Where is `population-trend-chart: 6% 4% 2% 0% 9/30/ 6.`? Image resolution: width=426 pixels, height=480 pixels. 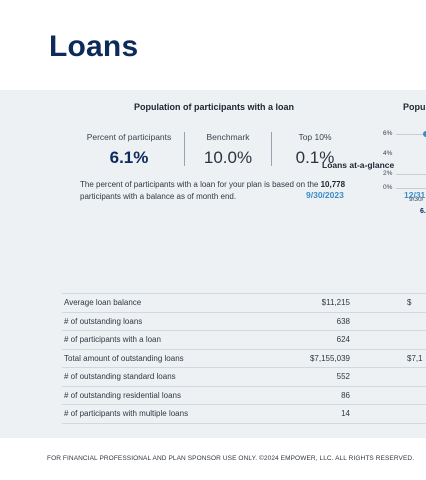
population-trend-chart: 6% 4% 2% 0% 9/30/ 6. is located at coordinates (403, 175).